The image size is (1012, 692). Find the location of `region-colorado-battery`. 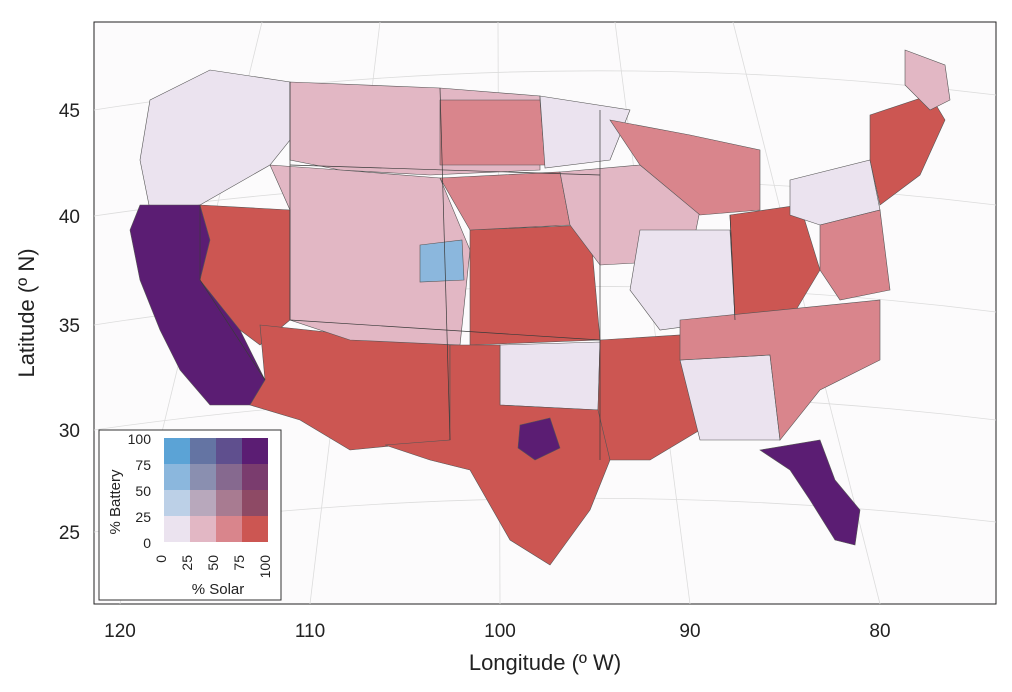

region-colorado-battery is located at coordinates (442, 261).